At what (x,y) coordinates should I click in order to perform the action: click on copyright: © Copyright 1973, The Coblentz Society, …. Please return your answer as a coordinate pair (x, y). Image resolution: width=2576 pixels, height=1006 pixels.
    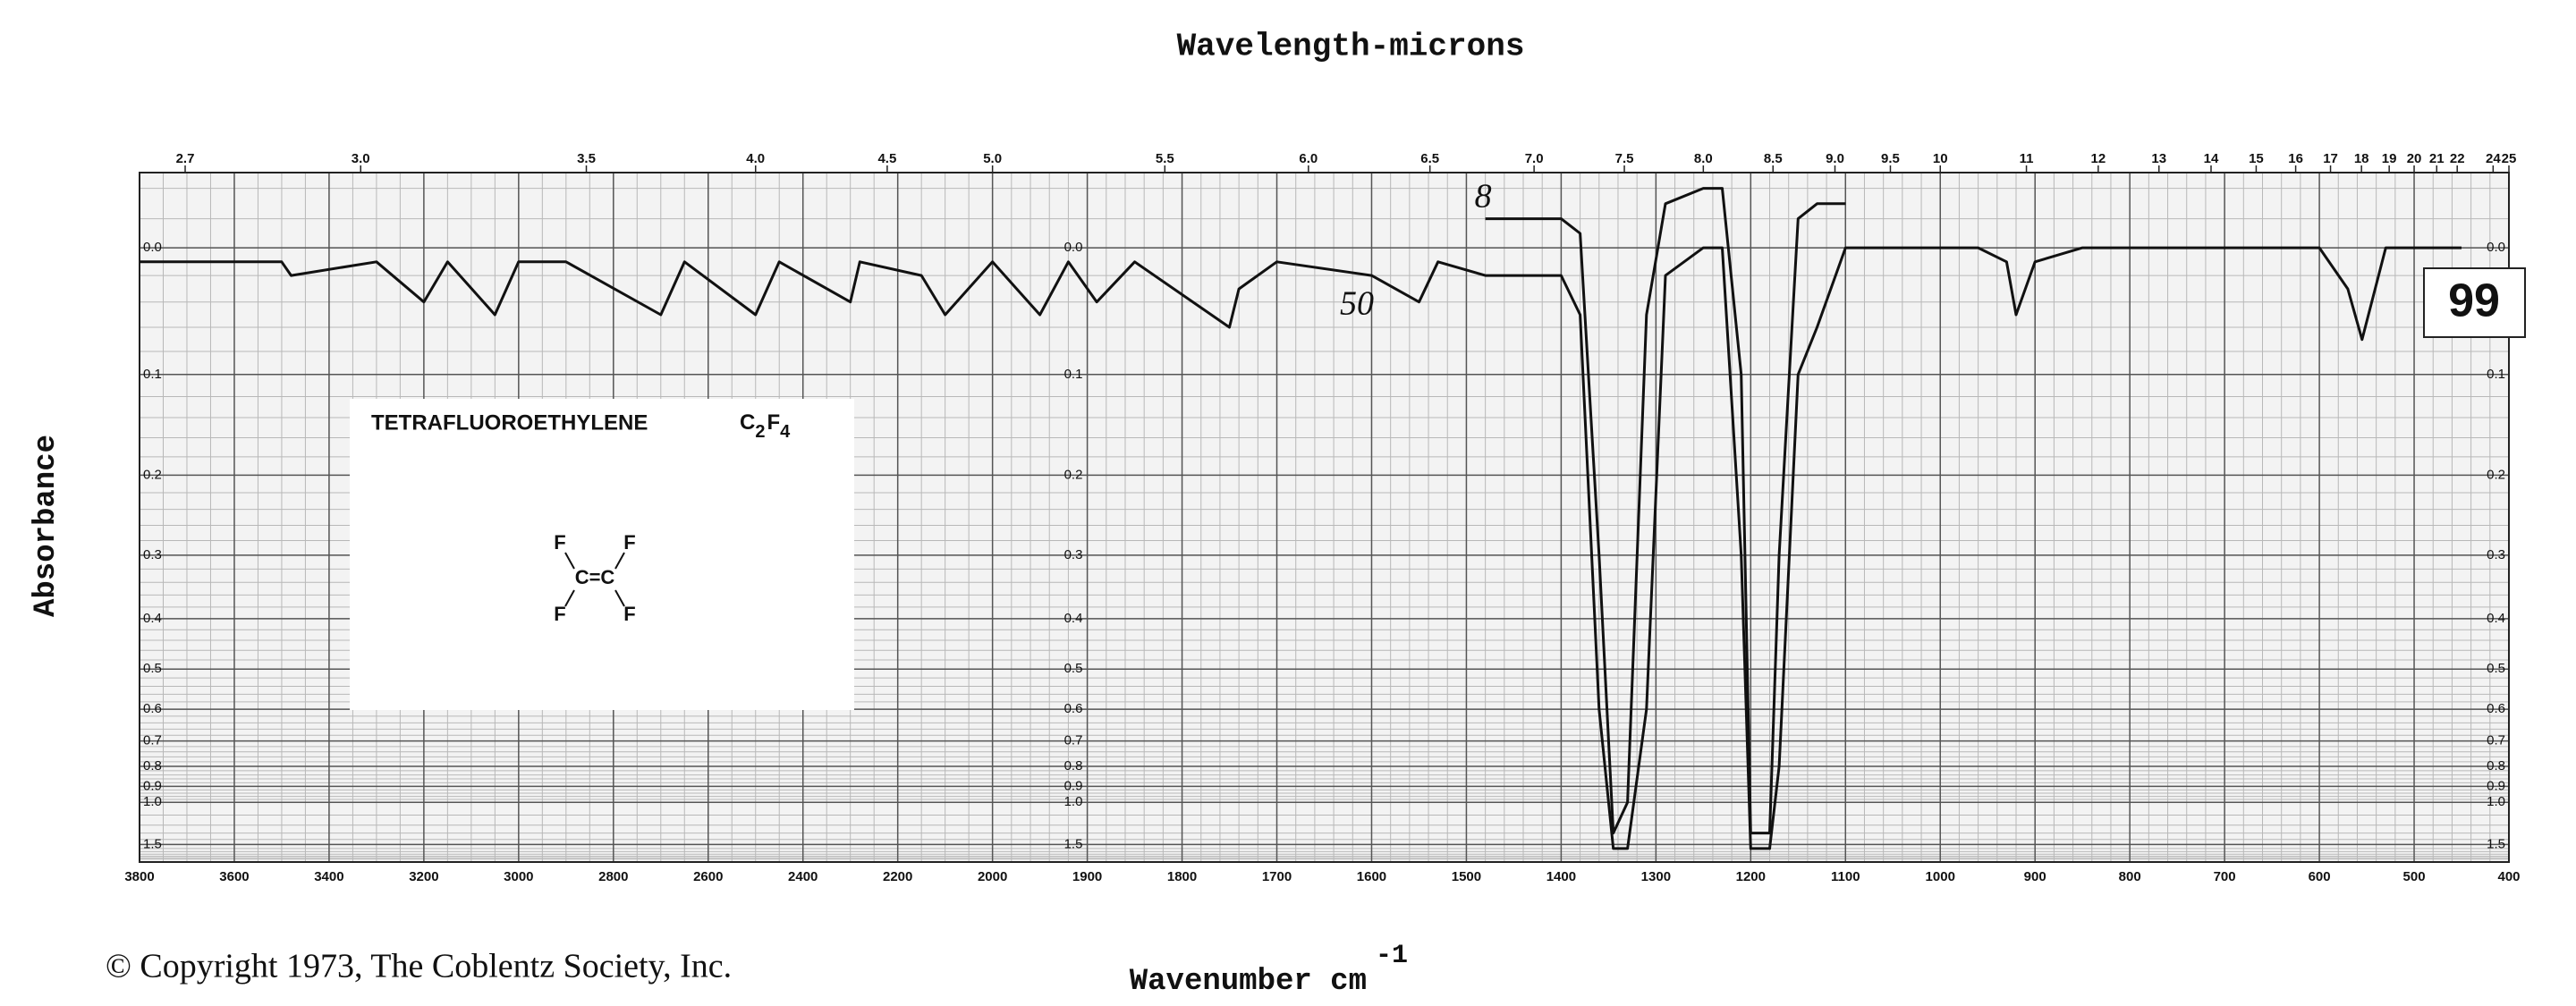
    Looking at the image, I should click on (419, 966).